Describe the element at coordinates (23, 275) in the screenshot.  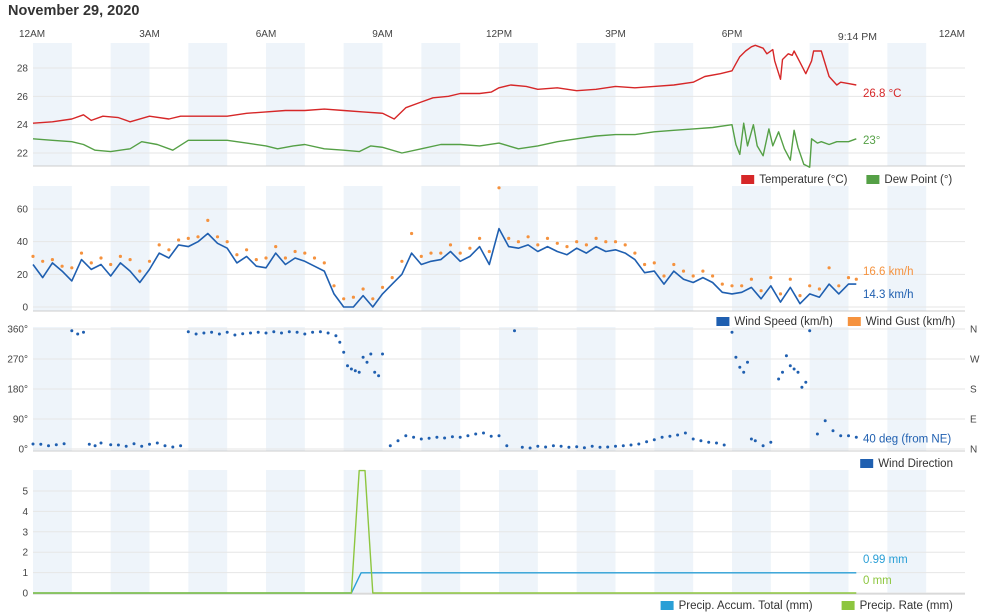
I see `y-tick-label: 20` at that location.